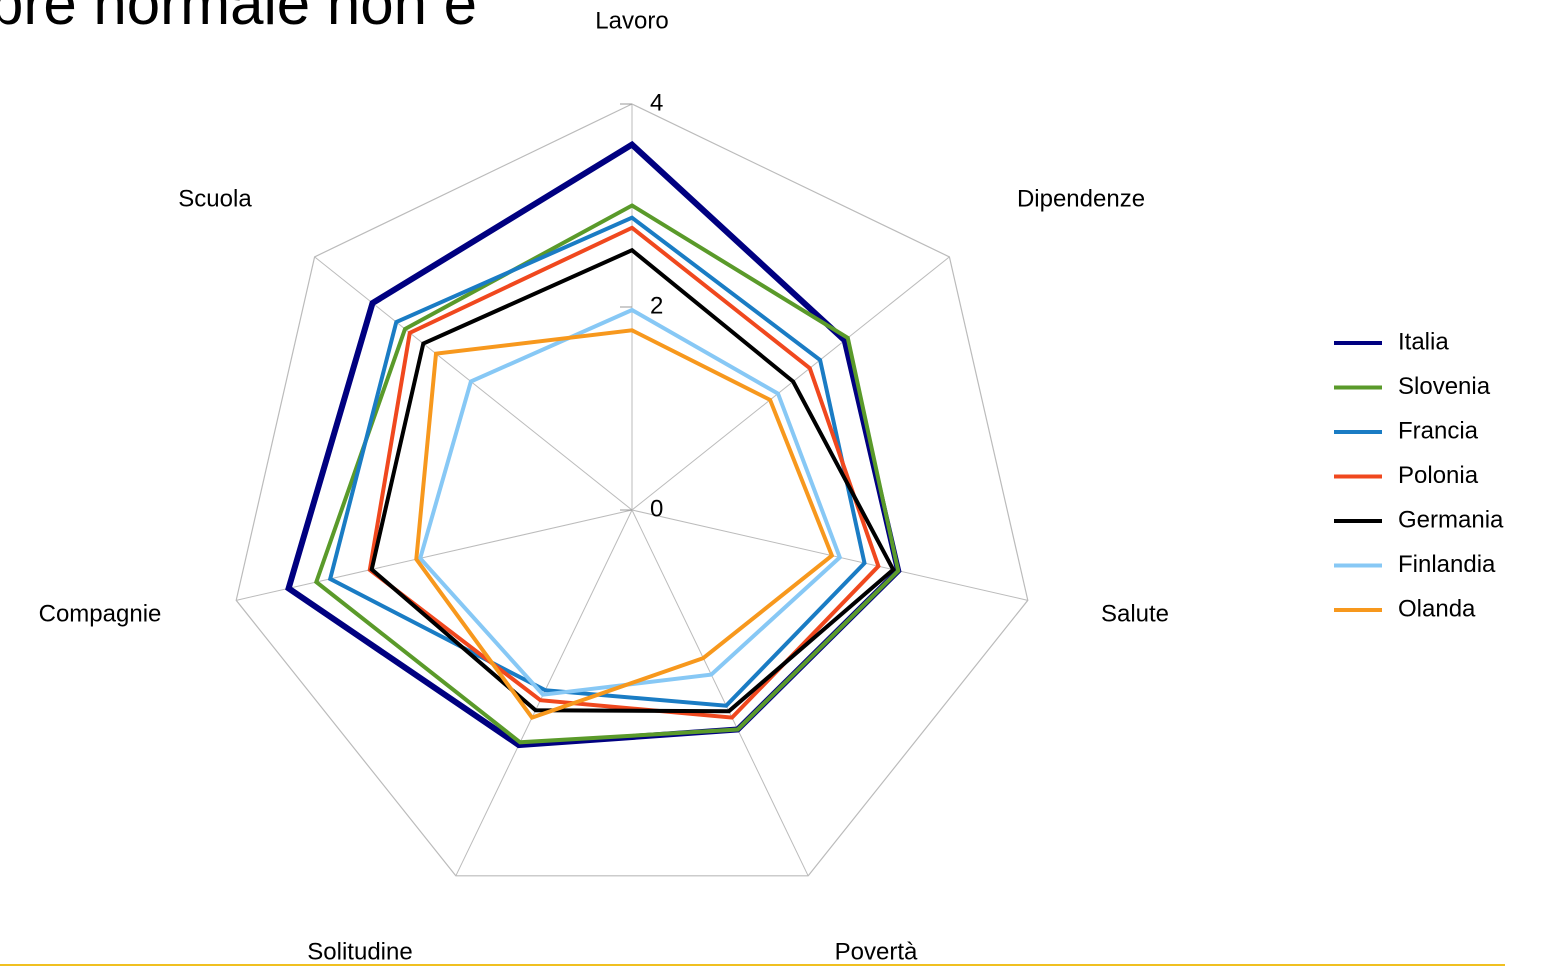 This screenshot has height=968, width=1553. Describe the element at coordinates (1081, 198) in the screenshot. I see `axis-label: Dipendenze` at that location.